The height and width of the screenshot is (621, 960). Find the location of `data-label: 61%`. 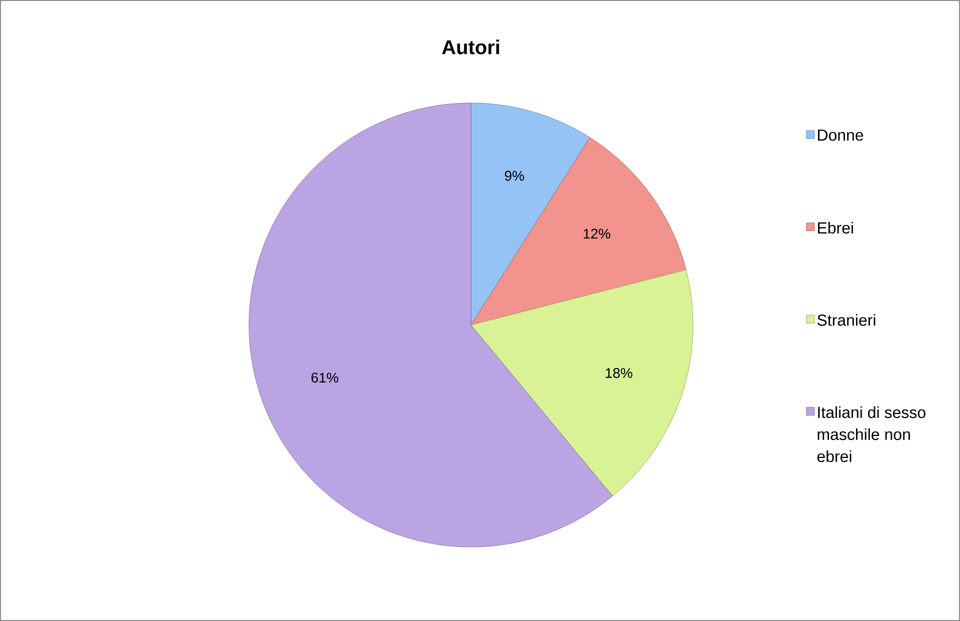

data-label: 61% is located at coordinates (325, 377).